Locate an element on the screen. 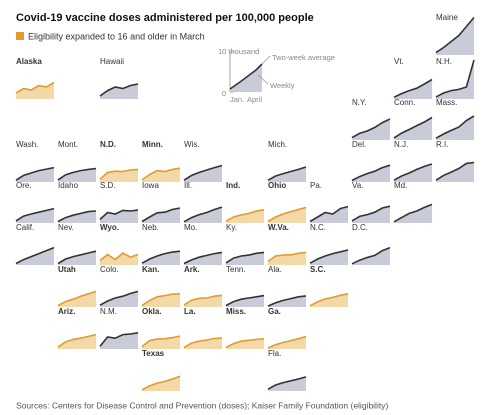 The height and width of the screenshot is (415, 500). tile-label: R.I. is located at coordinates (442, 144).